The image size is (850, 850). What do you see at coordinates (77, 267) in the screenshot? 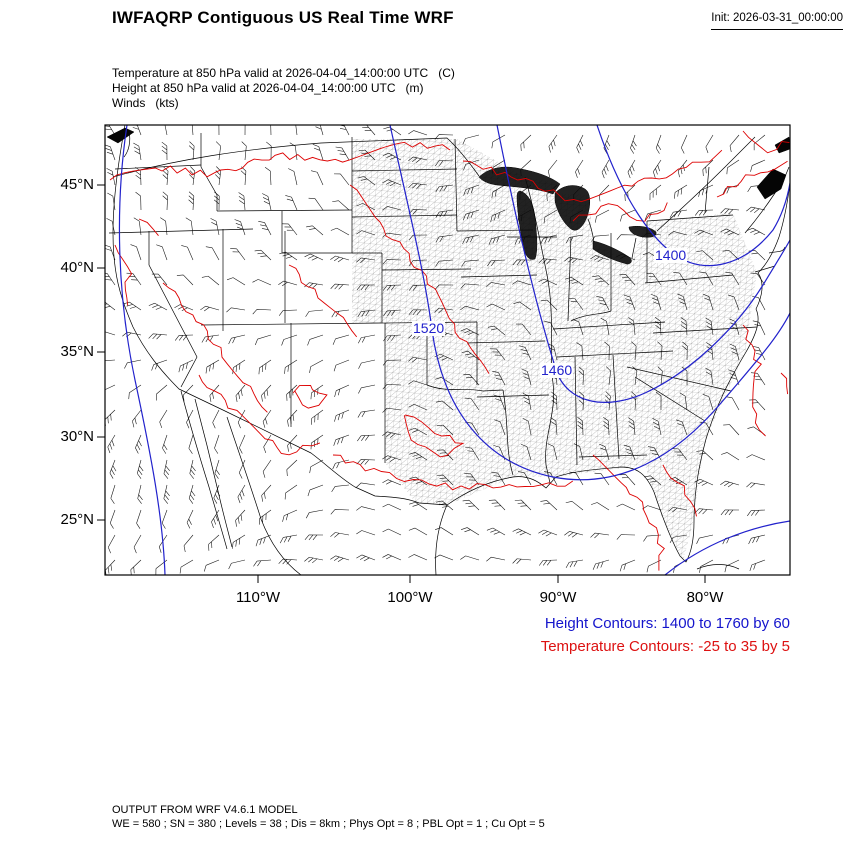
I see `lat-tick-label-40n: 40°N` at bounding box center [77, 267].